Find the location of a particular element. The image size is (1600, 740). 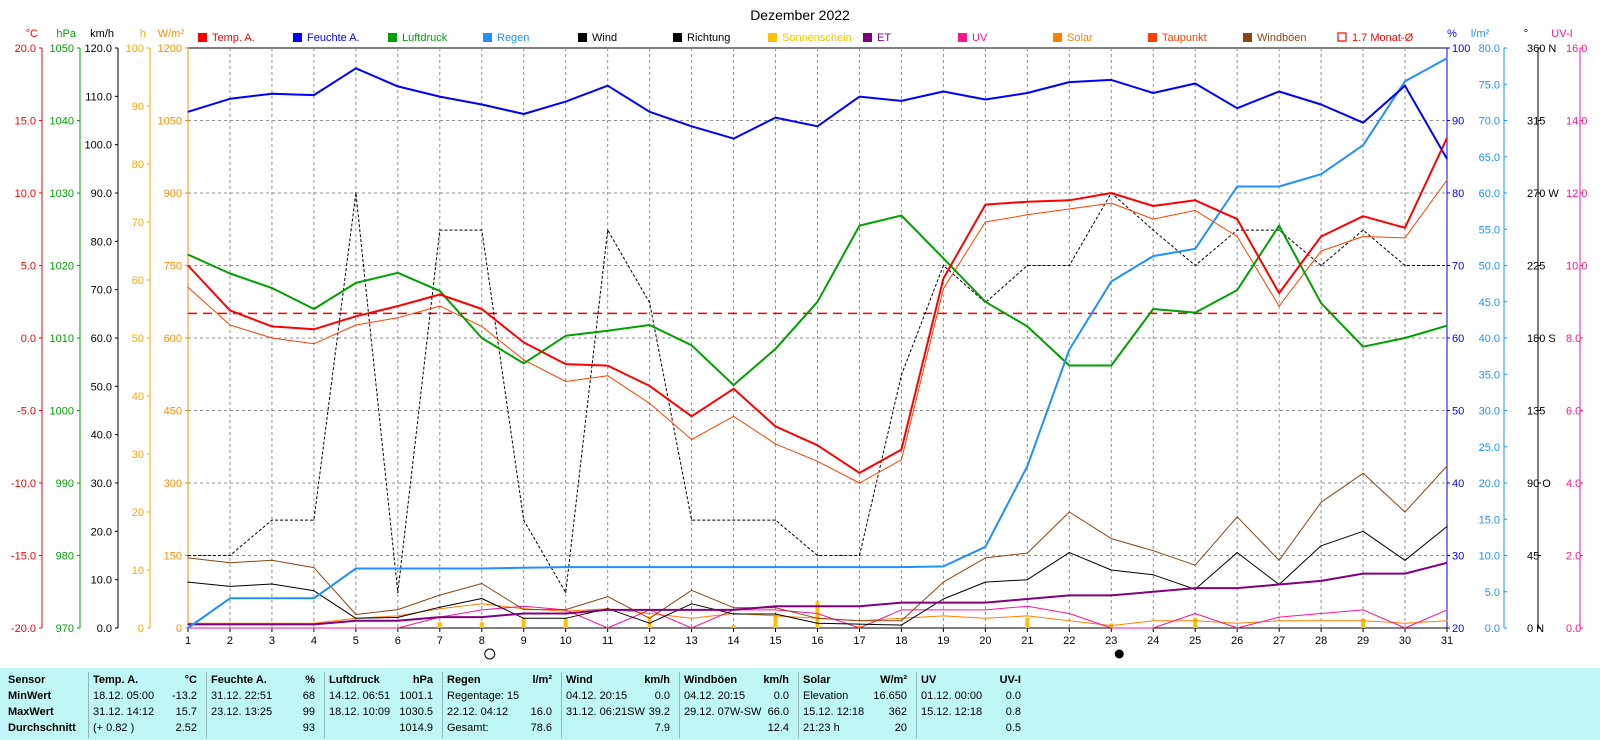

stats-header: Temp. A. is located at coordinates (116, 680).